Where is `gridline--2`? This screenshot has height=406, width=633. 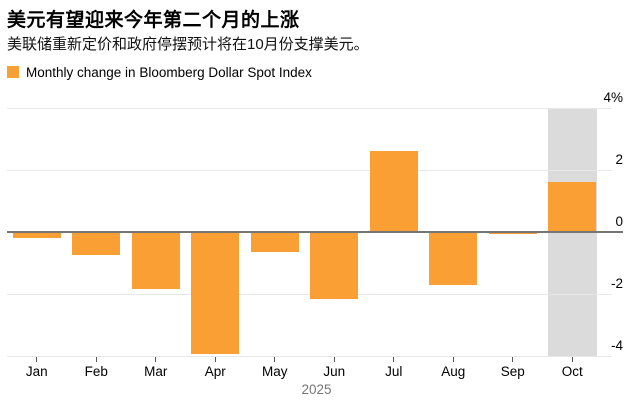
gridline--2 is located at coordinates (309, 294).